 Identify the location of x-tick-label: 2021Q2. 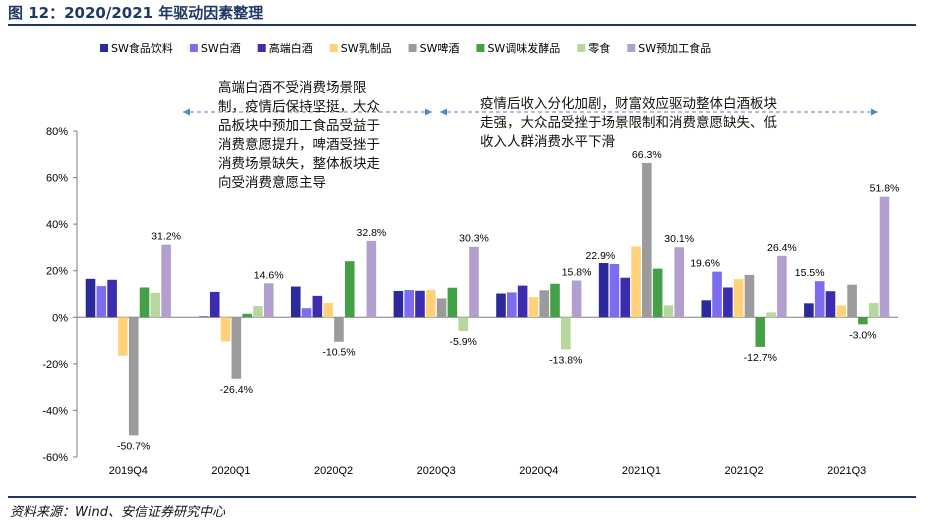
(743, 471).